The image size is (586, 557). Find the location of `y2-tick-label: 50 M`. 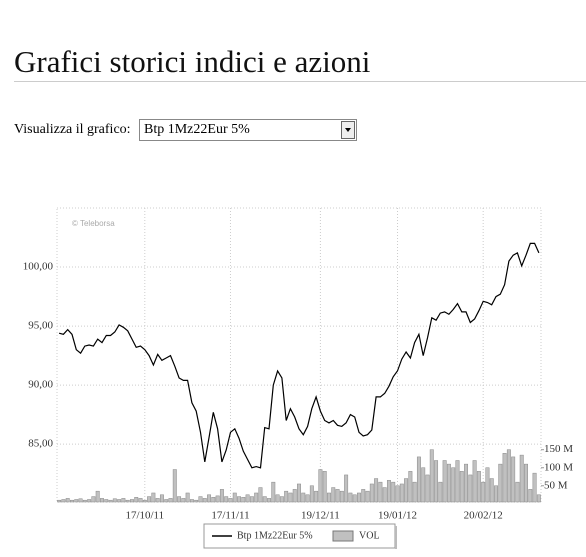

y2-tick-label: 50 M is located at coordinates (556, 485).